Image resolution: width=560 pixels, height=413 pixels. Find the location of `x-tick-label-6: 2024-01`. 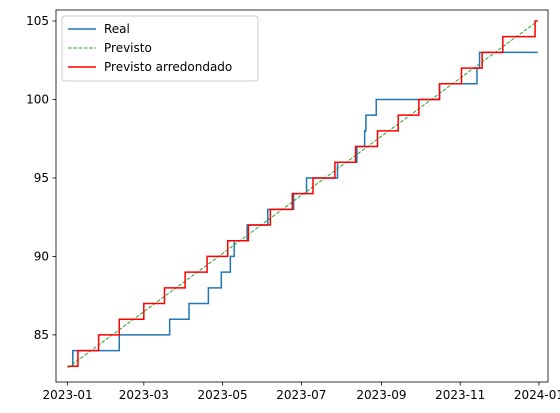

x-tick-label-6: 2024-01 is located at coordinates (537, 395).